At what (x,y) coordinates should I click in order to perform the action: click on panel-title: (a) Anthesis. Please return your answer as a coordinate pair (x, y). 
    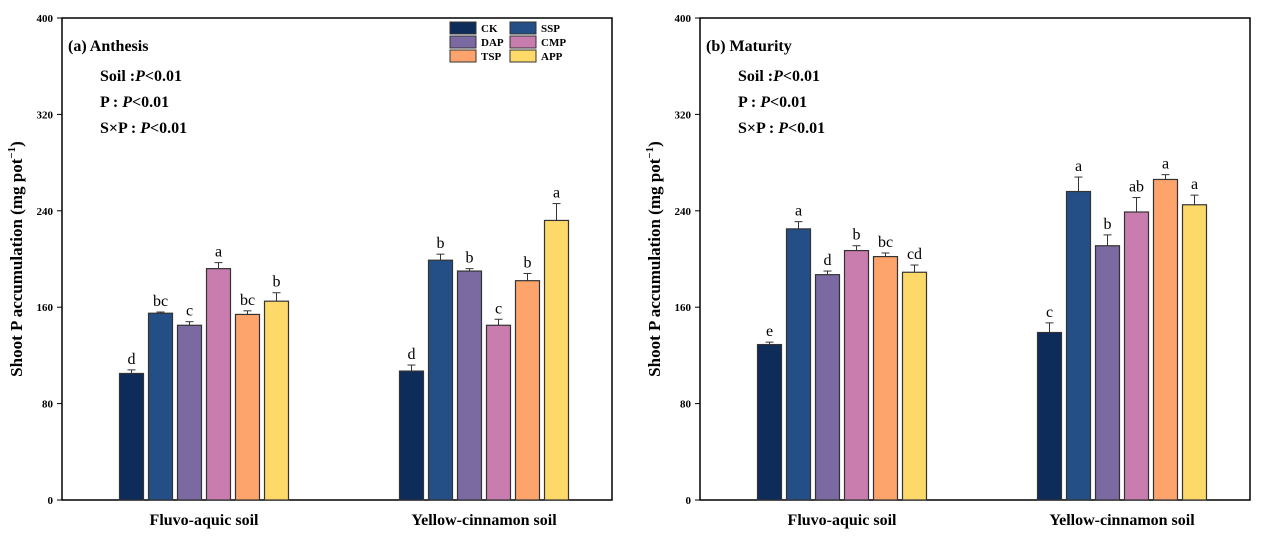
    Looking at the image, I should click on (108, 46).